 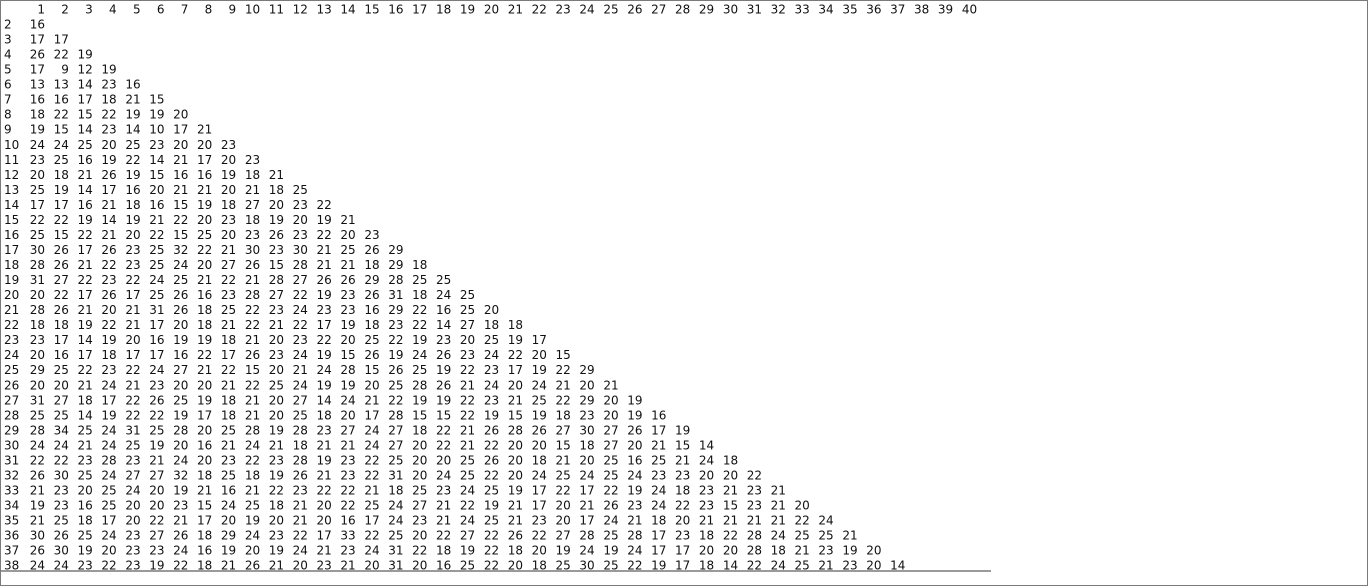 What do you see at coordinates (11, 566) in the screenshot?
I see `row-label: 38` at bounding box center [11, 566].